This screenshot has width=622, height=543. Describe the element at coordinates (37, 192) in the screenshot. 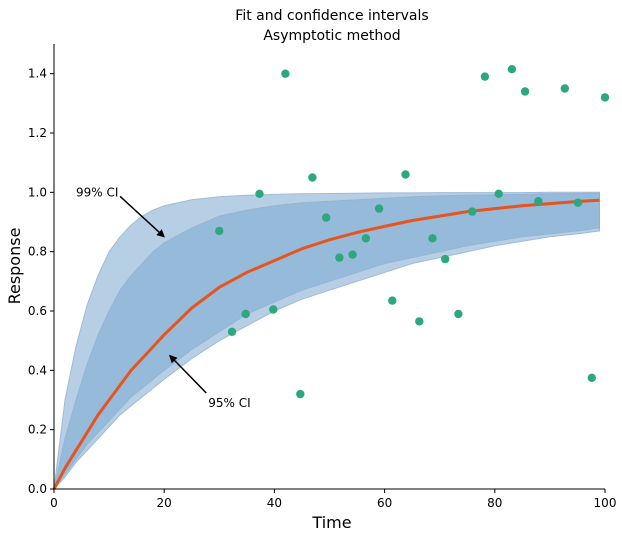

I see `y-tick-label: 1.0` at that location.